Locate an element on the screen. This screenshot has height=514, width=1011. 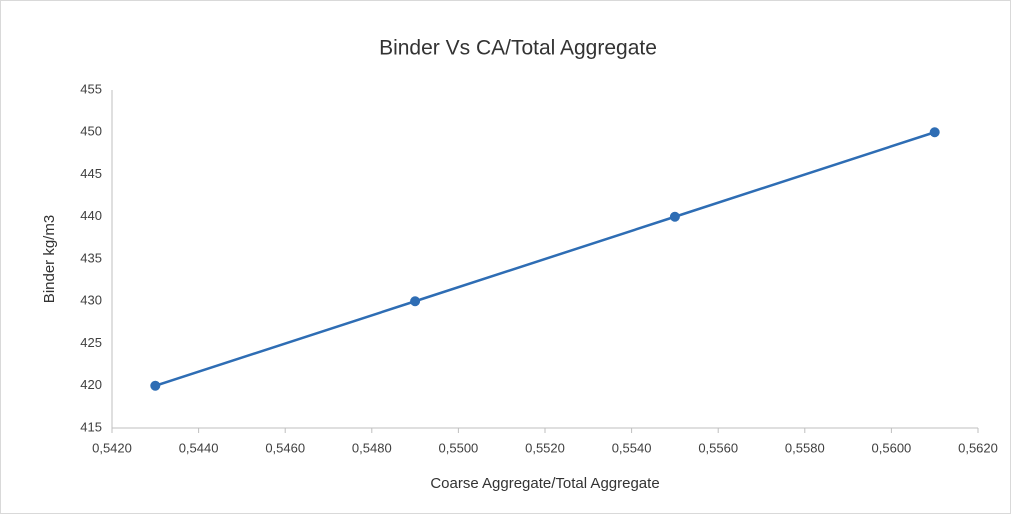
x-tick-label: 0,5540 is located at coordinates (632, 447).